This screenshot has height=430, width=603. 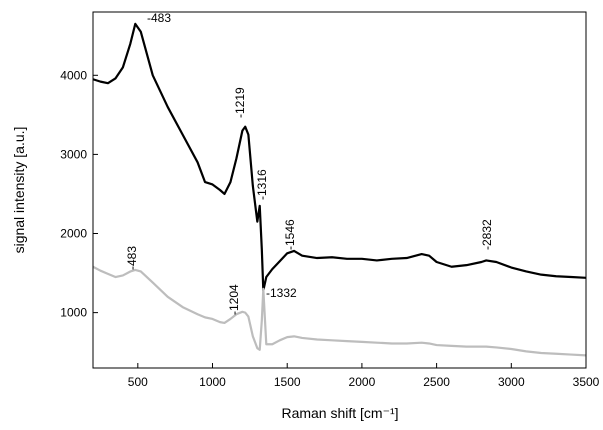 What do you see at coordinates (586, 382) in the screenshot?
I see `x-tick-label: 3500` at bounding box center [586, 382].